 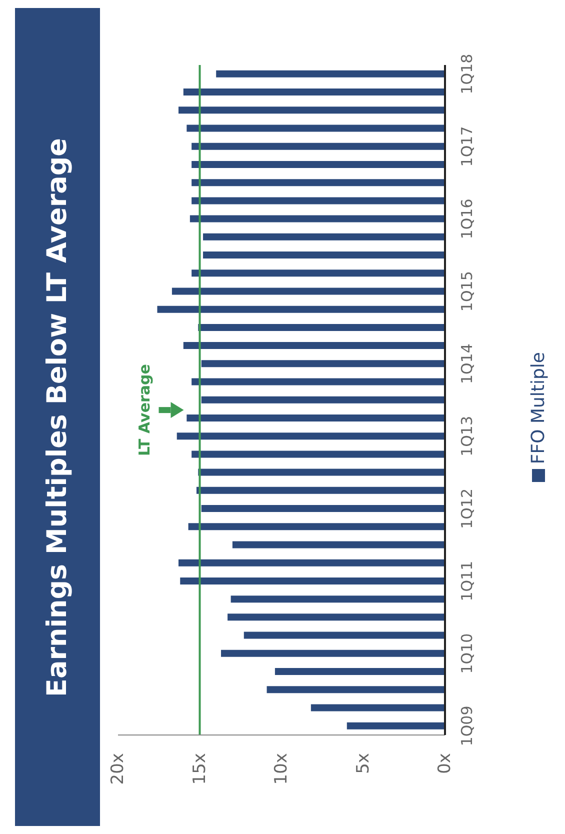 What do you see at coordinates (467, 74) in the screenshot?
I see `y-tick-label: 1Q18` at bounding box center [467, 74].